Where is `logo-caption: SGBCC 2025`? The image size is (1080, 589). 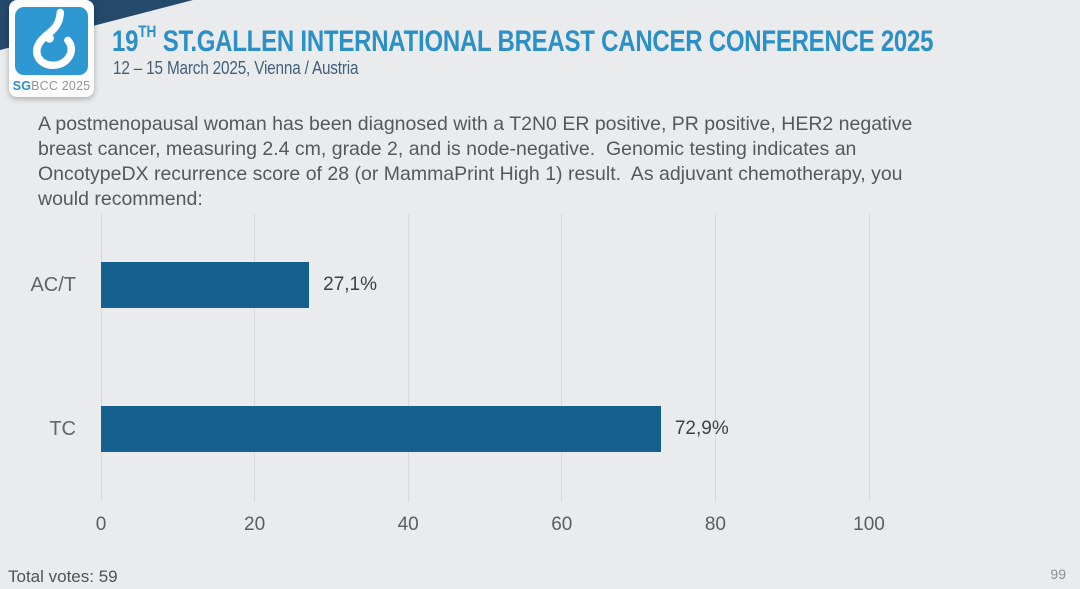
logo-caption: SGBCC 2025 is located at coordinates (52, 85).